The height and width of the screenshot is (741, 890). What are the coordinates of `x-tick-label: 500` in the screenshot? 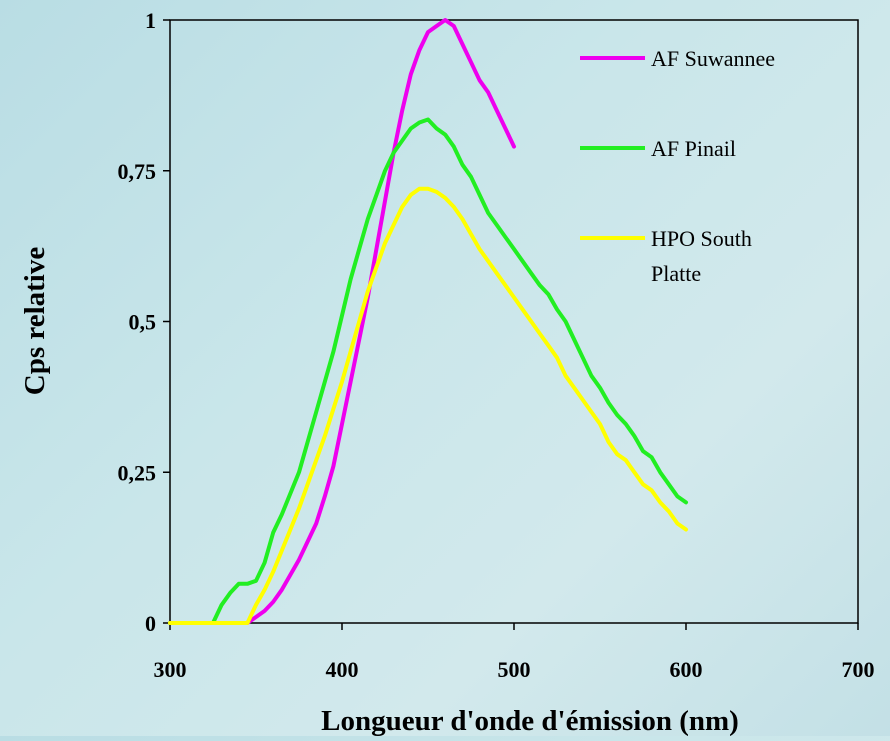 It's located at (514, 669).